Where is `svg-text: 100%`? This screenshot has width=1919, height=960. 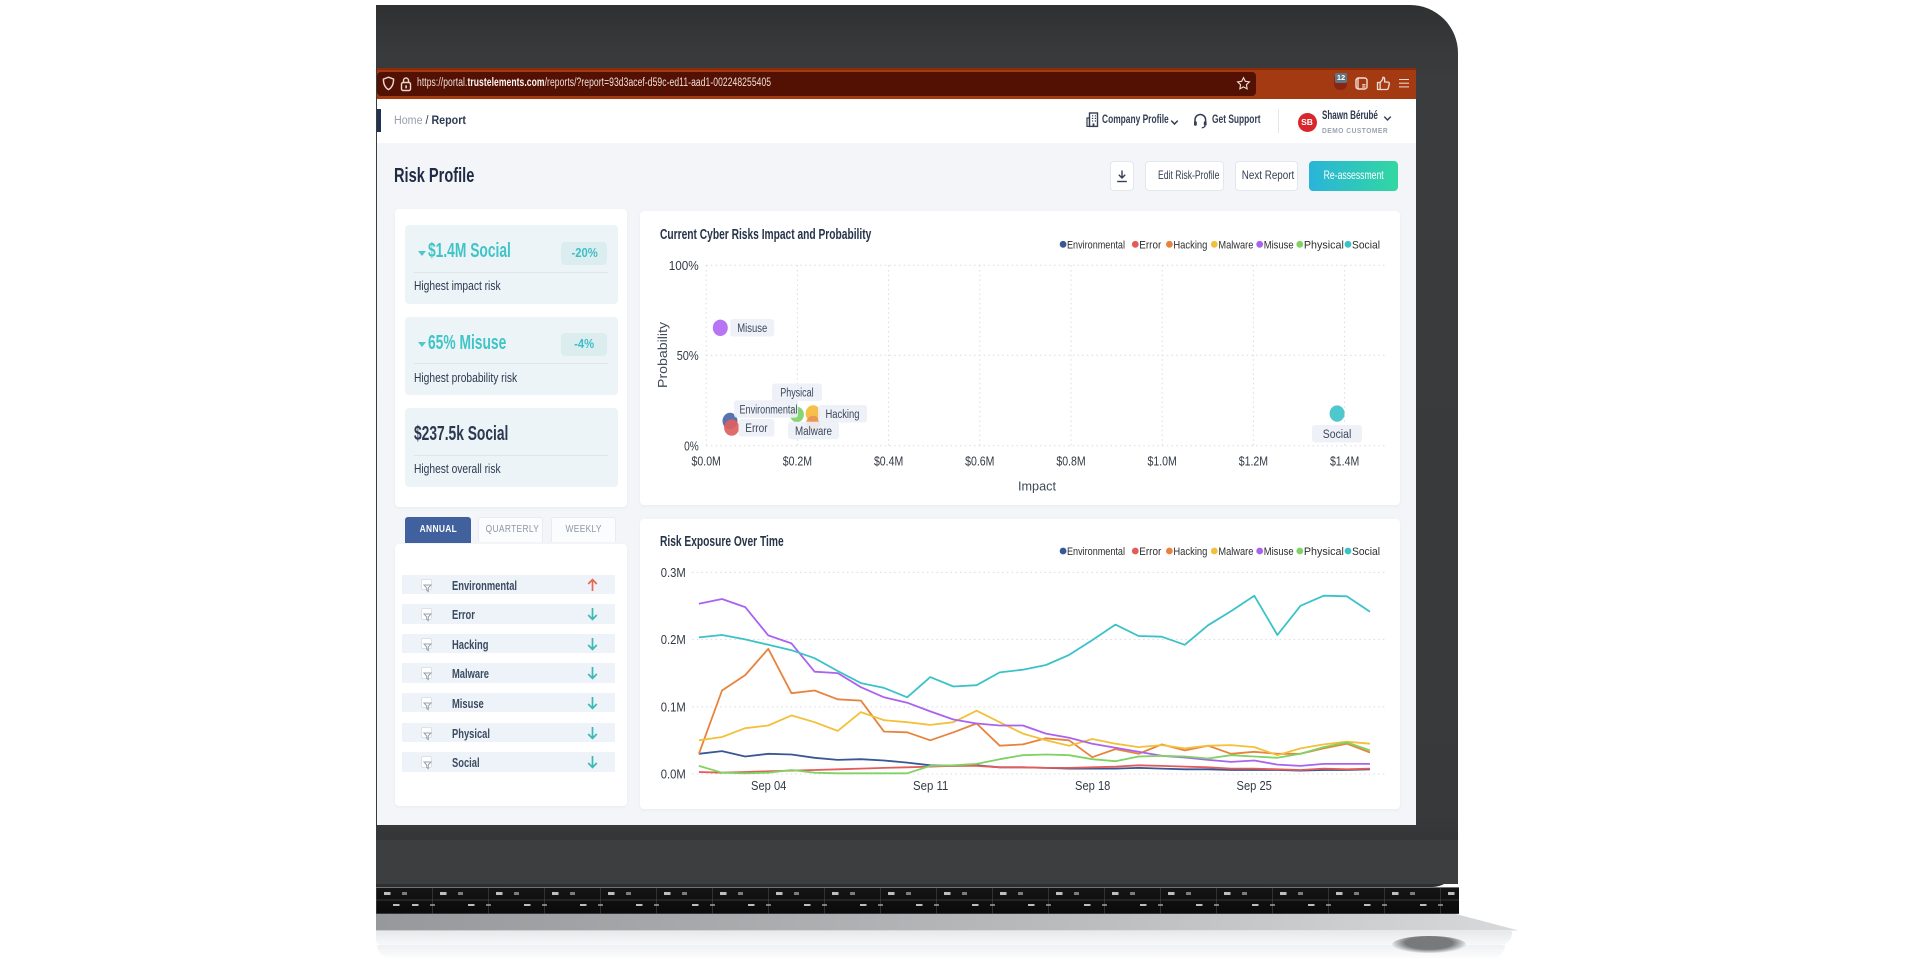 svg-text: 100% is located at coordinates (684, 265).